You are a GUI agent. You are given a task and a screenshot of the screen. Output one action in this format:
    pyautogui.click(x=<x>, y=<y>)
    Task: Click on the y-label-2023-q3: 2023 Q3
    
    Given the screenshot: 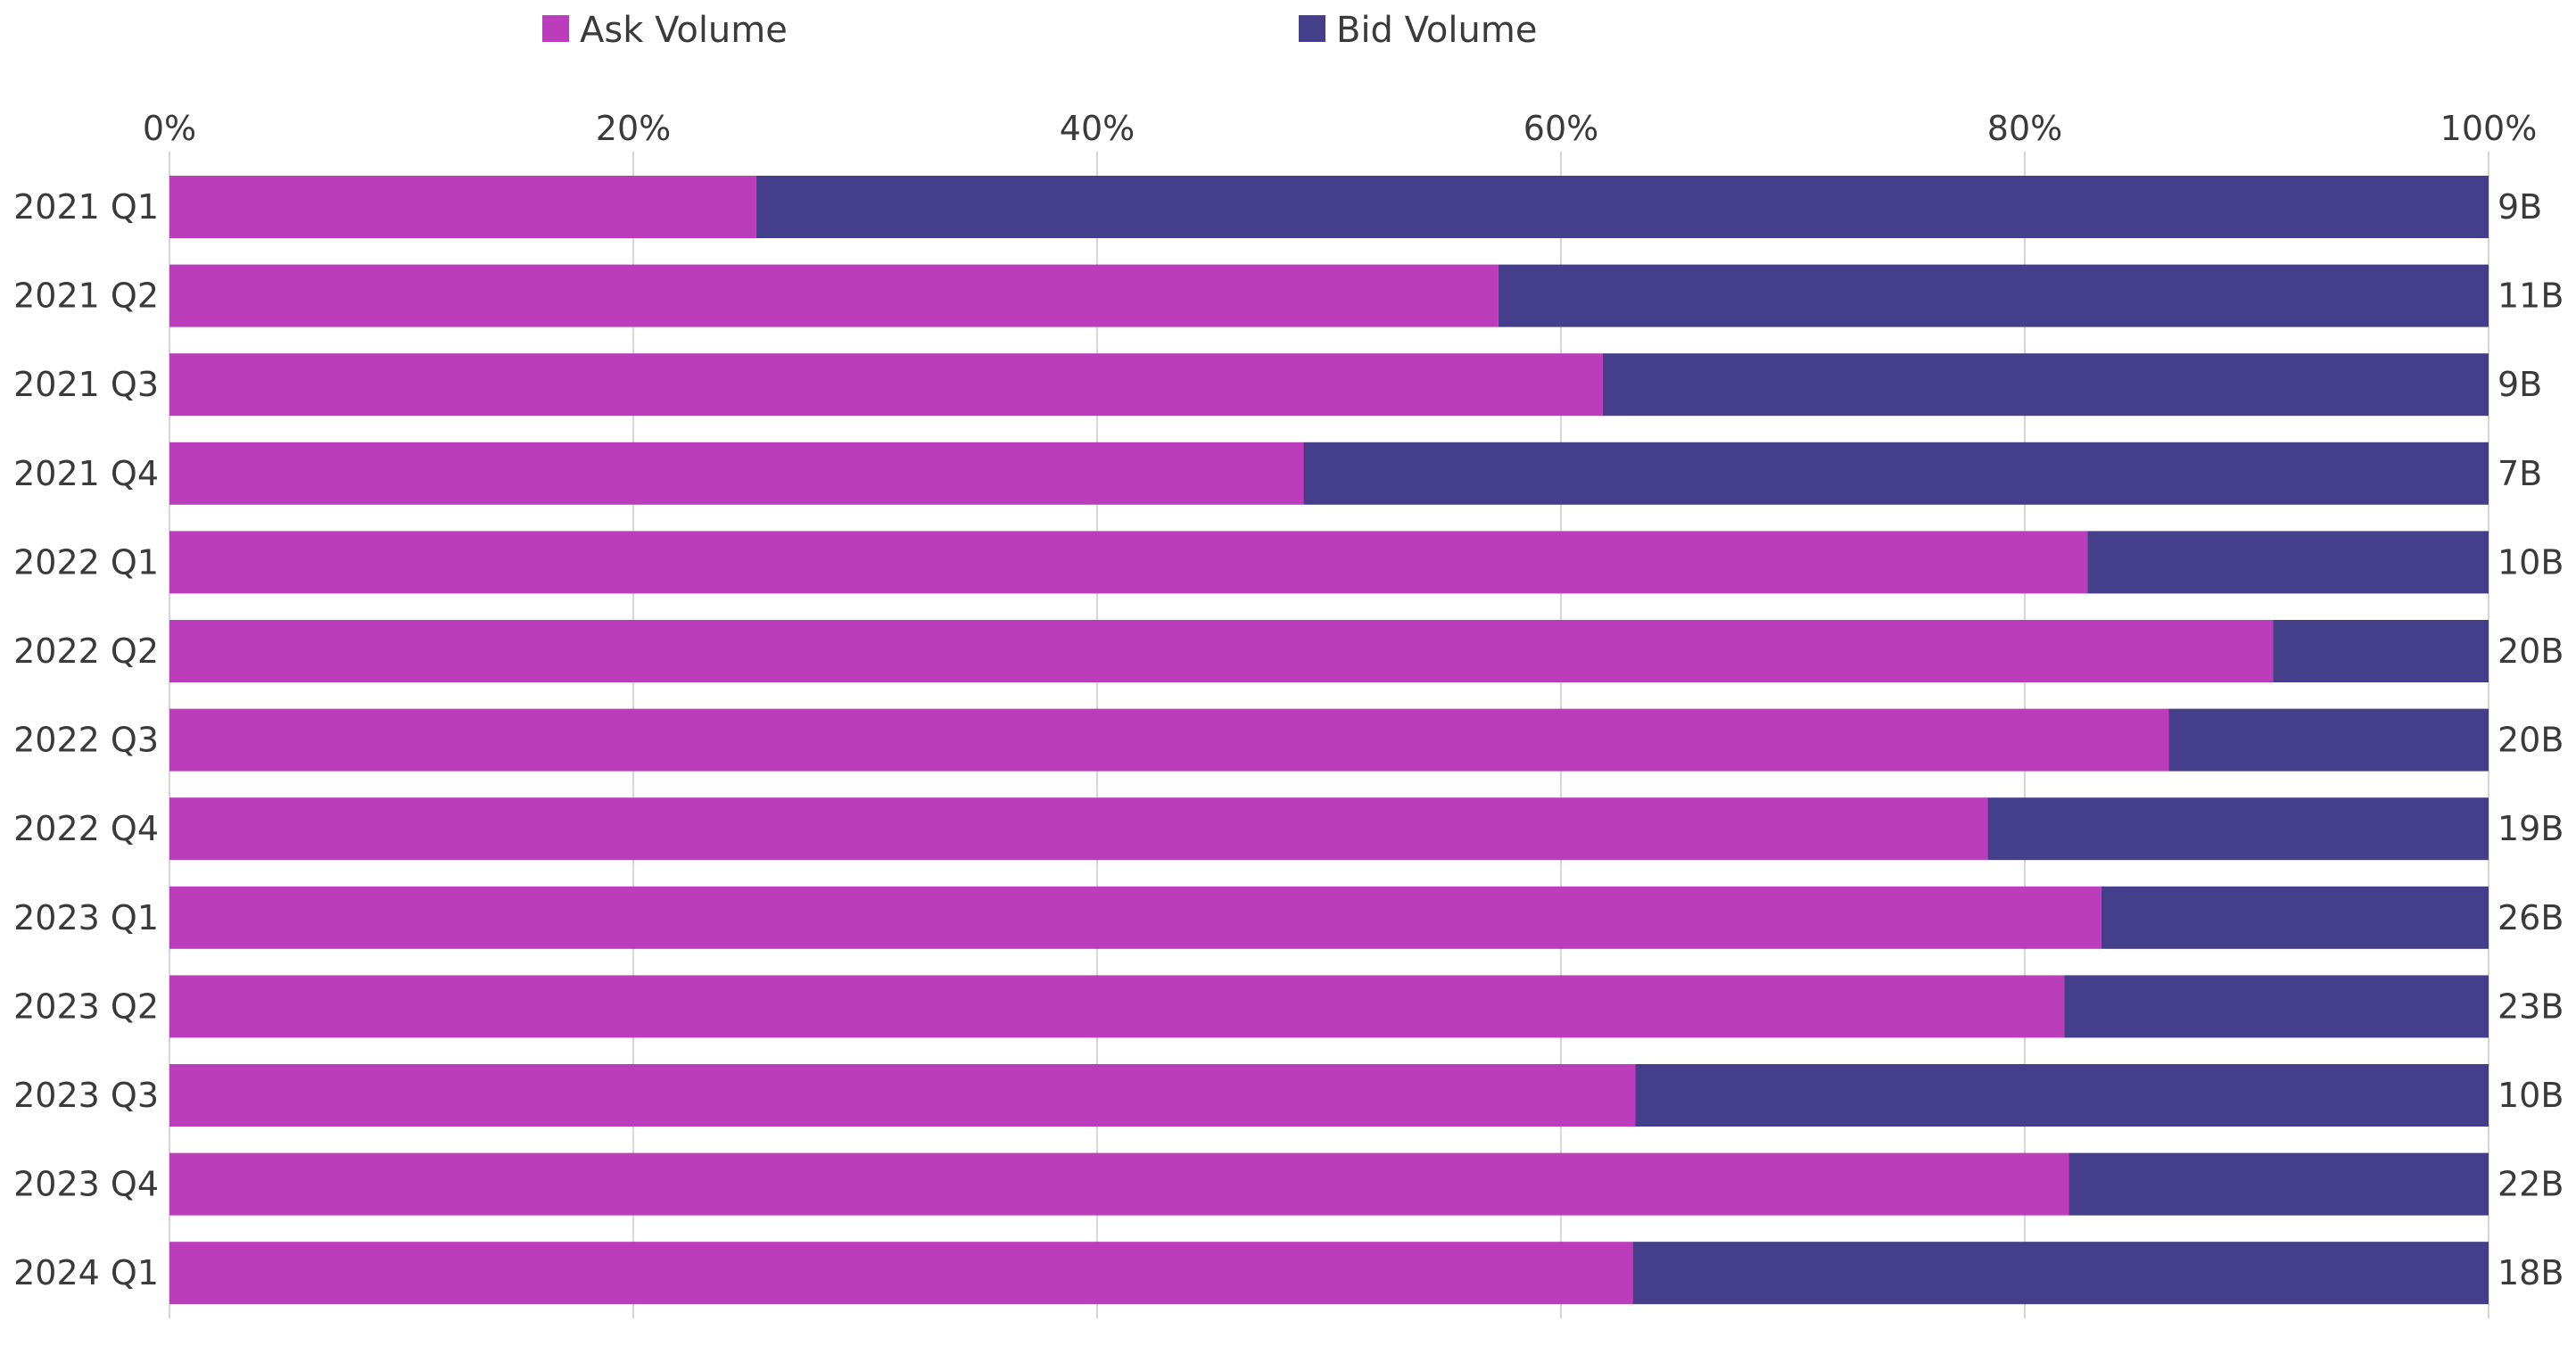 What is the action you would take?
    pyautogui.click(x=86, y=1095)
    